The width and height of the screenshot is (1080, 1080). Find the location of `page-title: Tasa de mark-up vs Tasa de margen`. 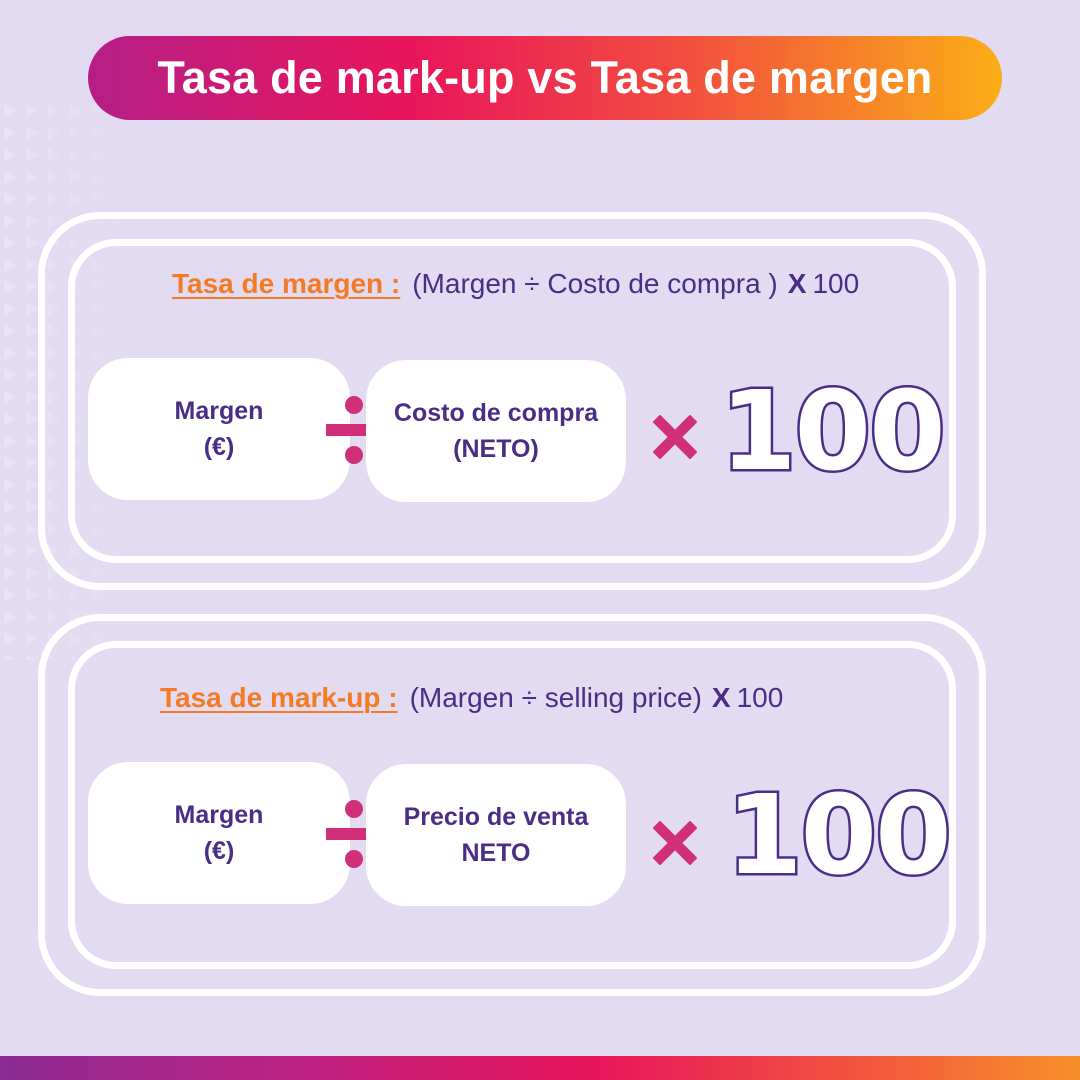

page-title: Tasa de mark-up vs Tasa de margen is located at coordinates (545, 77).